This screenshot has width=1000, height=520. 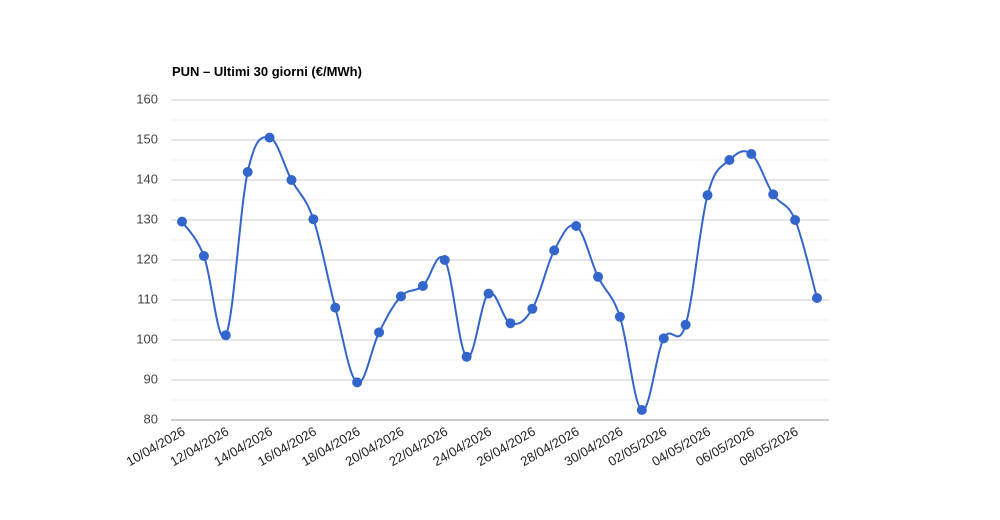 I want to click on y-tick-label: 160, so click(x=147, y=98).